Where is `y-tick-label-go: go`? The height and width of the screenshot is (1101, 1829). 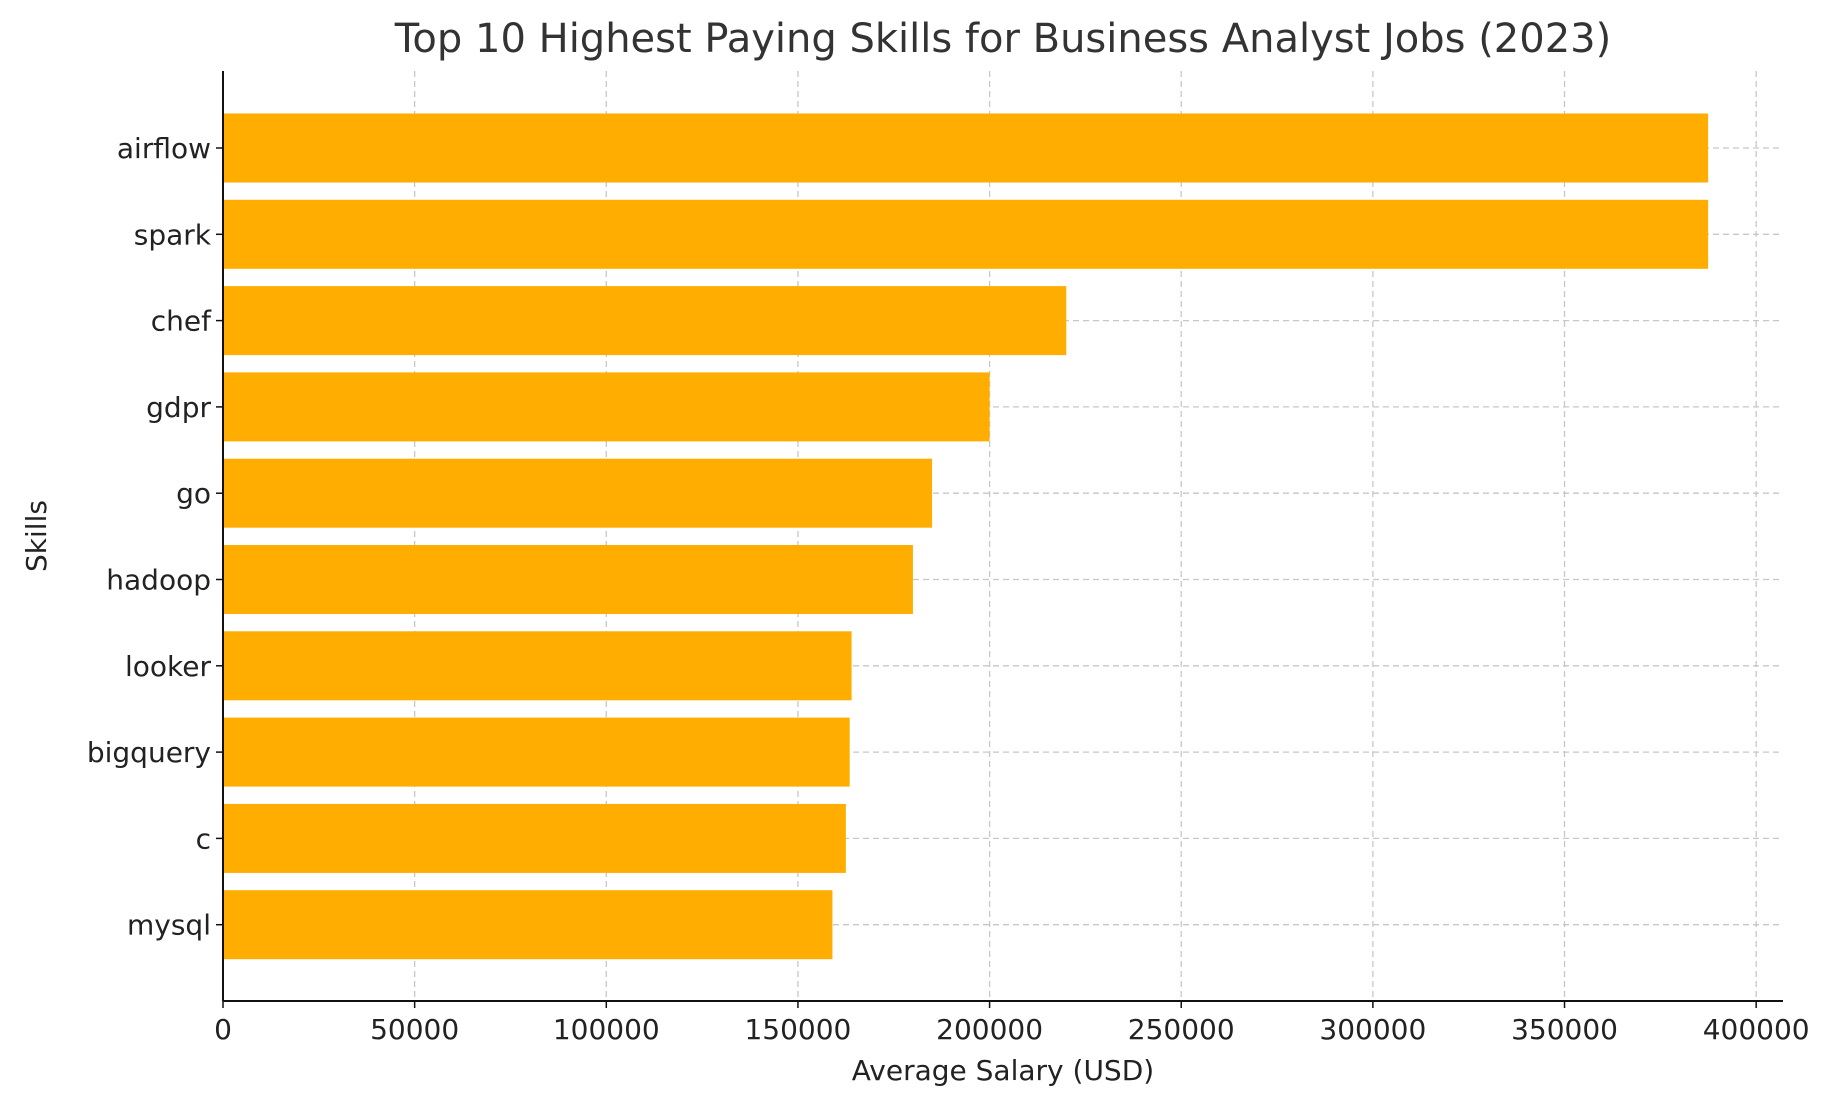 y-tick-label-go: go is located at coordinates (193, 493).